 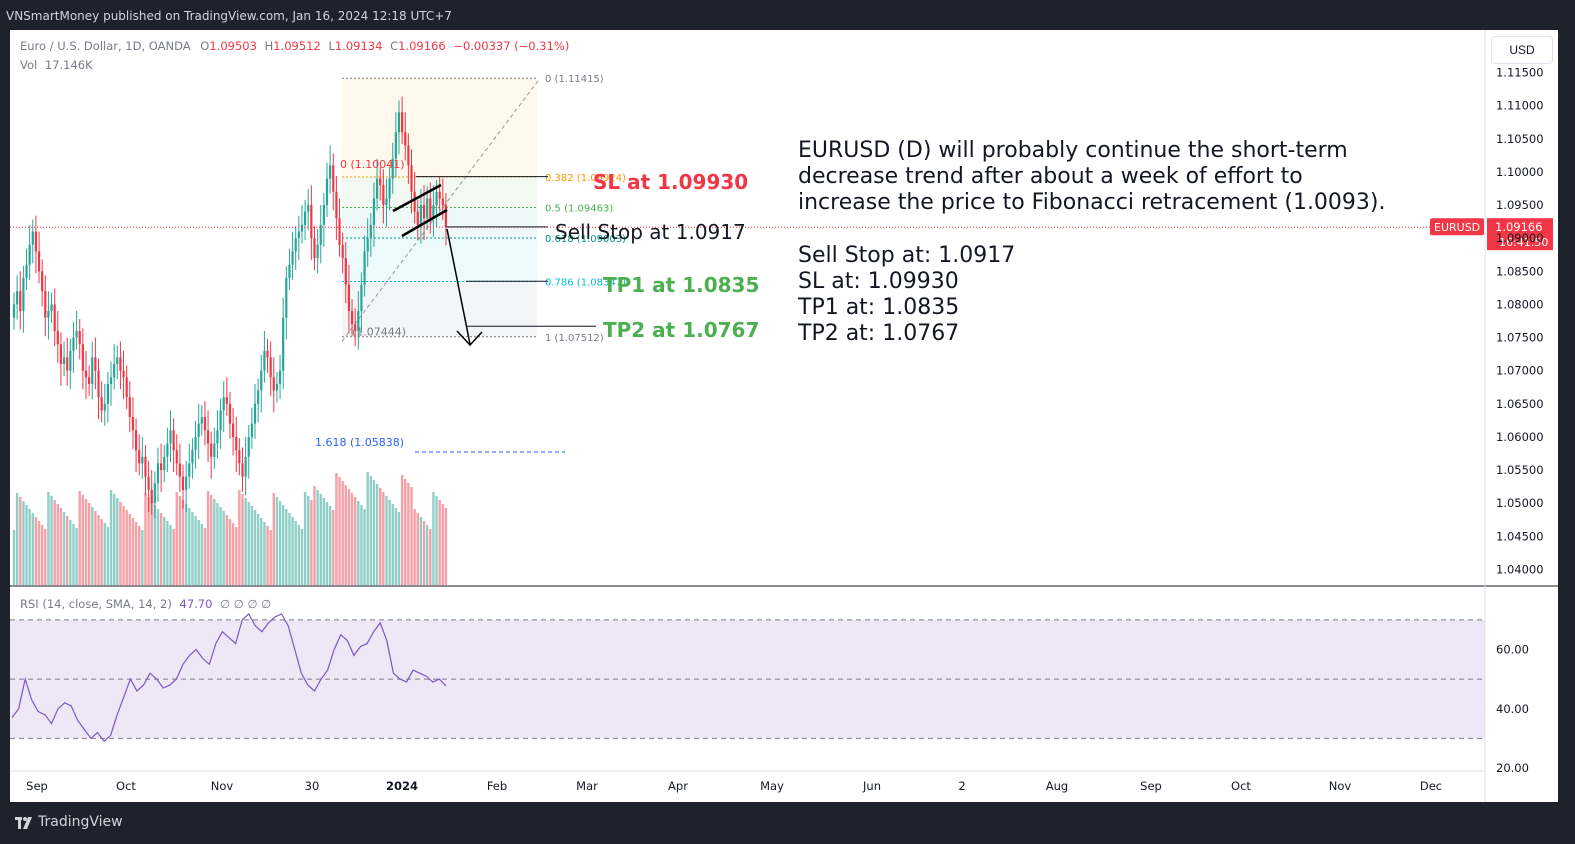 What do you see at coordinates (105, 46) in the screenshot?
I see `symbol-name: Euro / U.S. Dollar, 1D, OANDA` at bounding box center [105, 46].